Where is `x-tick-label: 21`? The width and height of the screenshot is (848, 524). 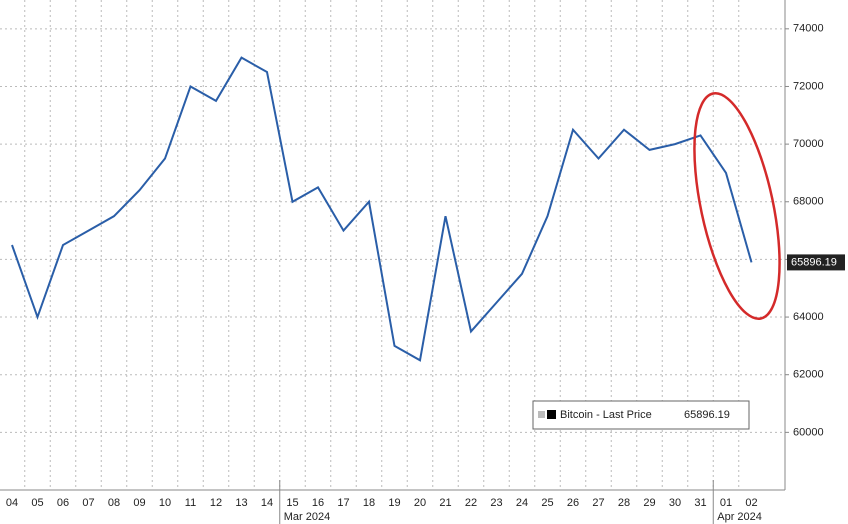
x-tick-label: 21 is located at coordinates (445, 503).